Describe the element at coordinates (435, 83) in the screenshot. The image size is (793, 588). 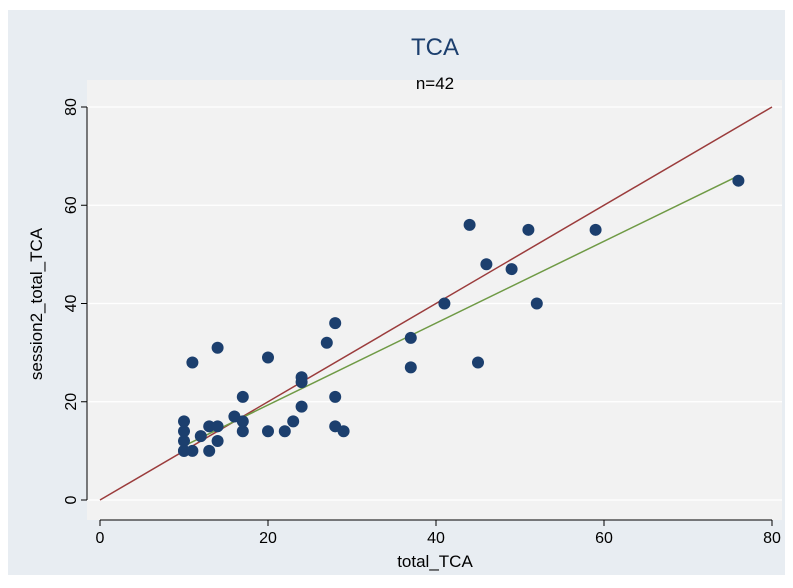
I see `chart-subtitle: n=42` at that location.